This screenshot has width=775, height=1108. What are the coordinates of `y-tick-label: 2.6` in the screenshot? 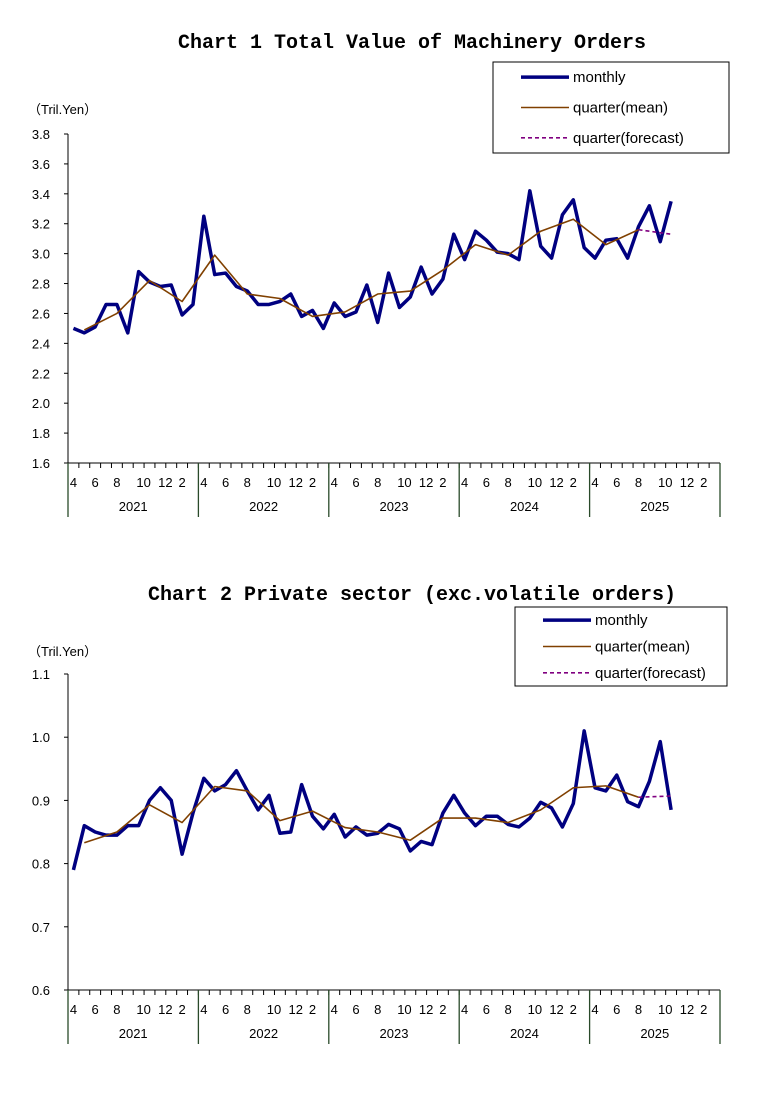 It's located at (41, 313).